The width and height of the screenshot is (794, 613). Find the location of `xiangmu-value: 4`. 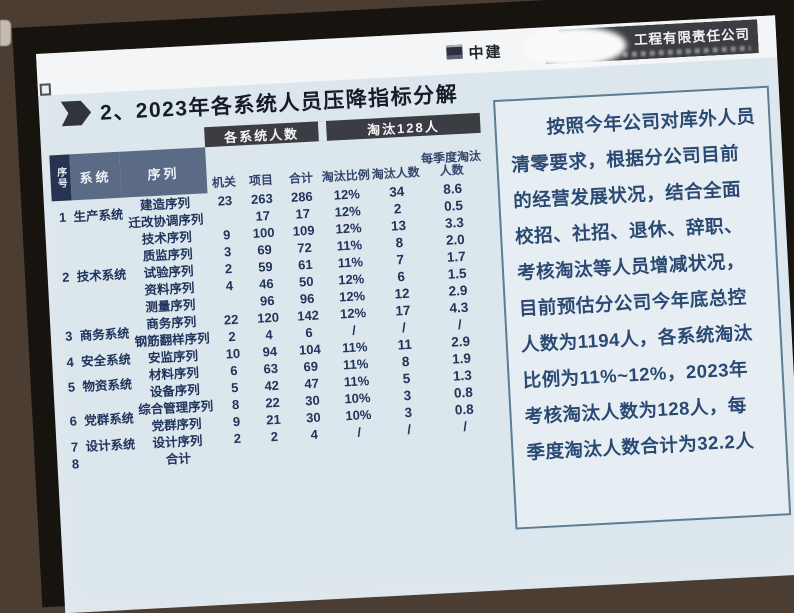

xiangmu-value: 4 is located at coordinates (268, 334).